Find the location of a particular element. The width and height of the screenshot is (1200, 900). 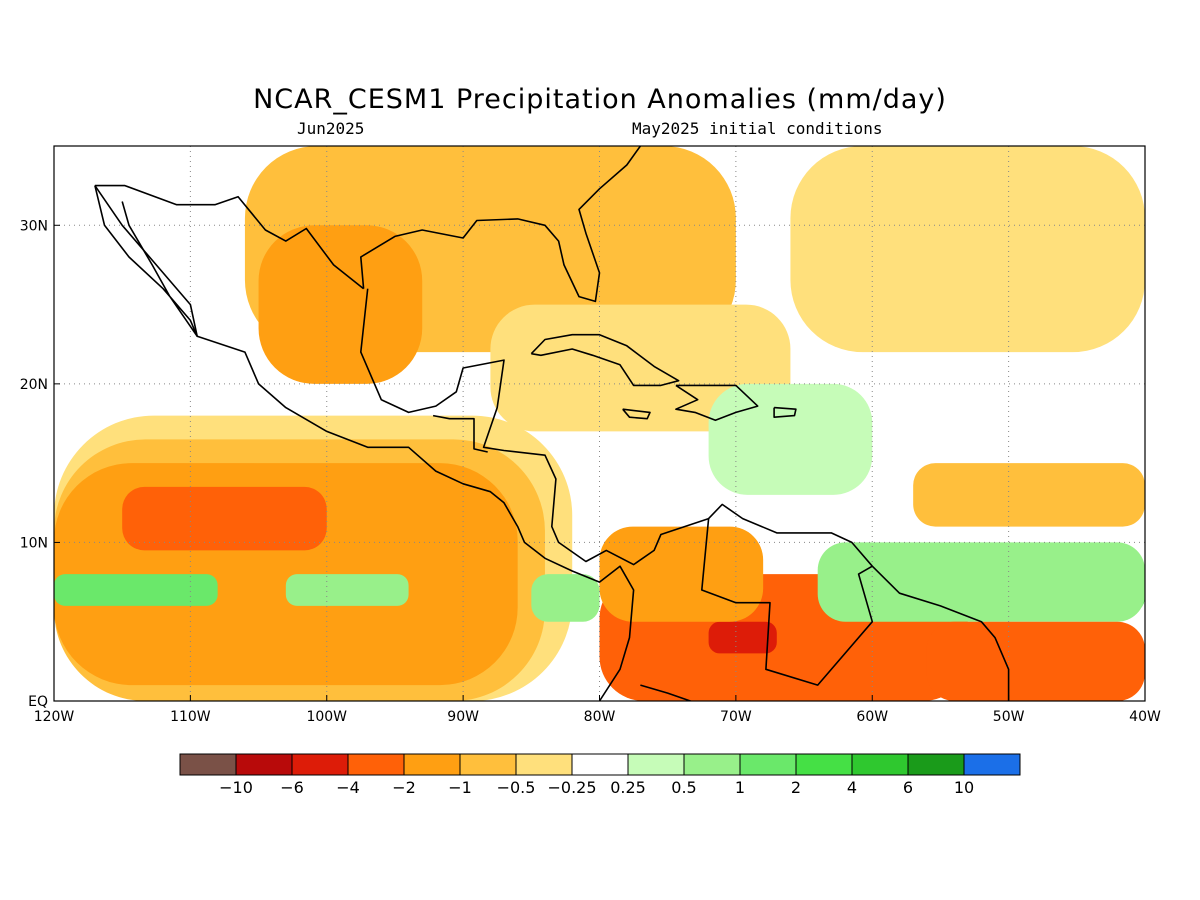

x-tick-label: 90W is located at coordinates (463, 717).